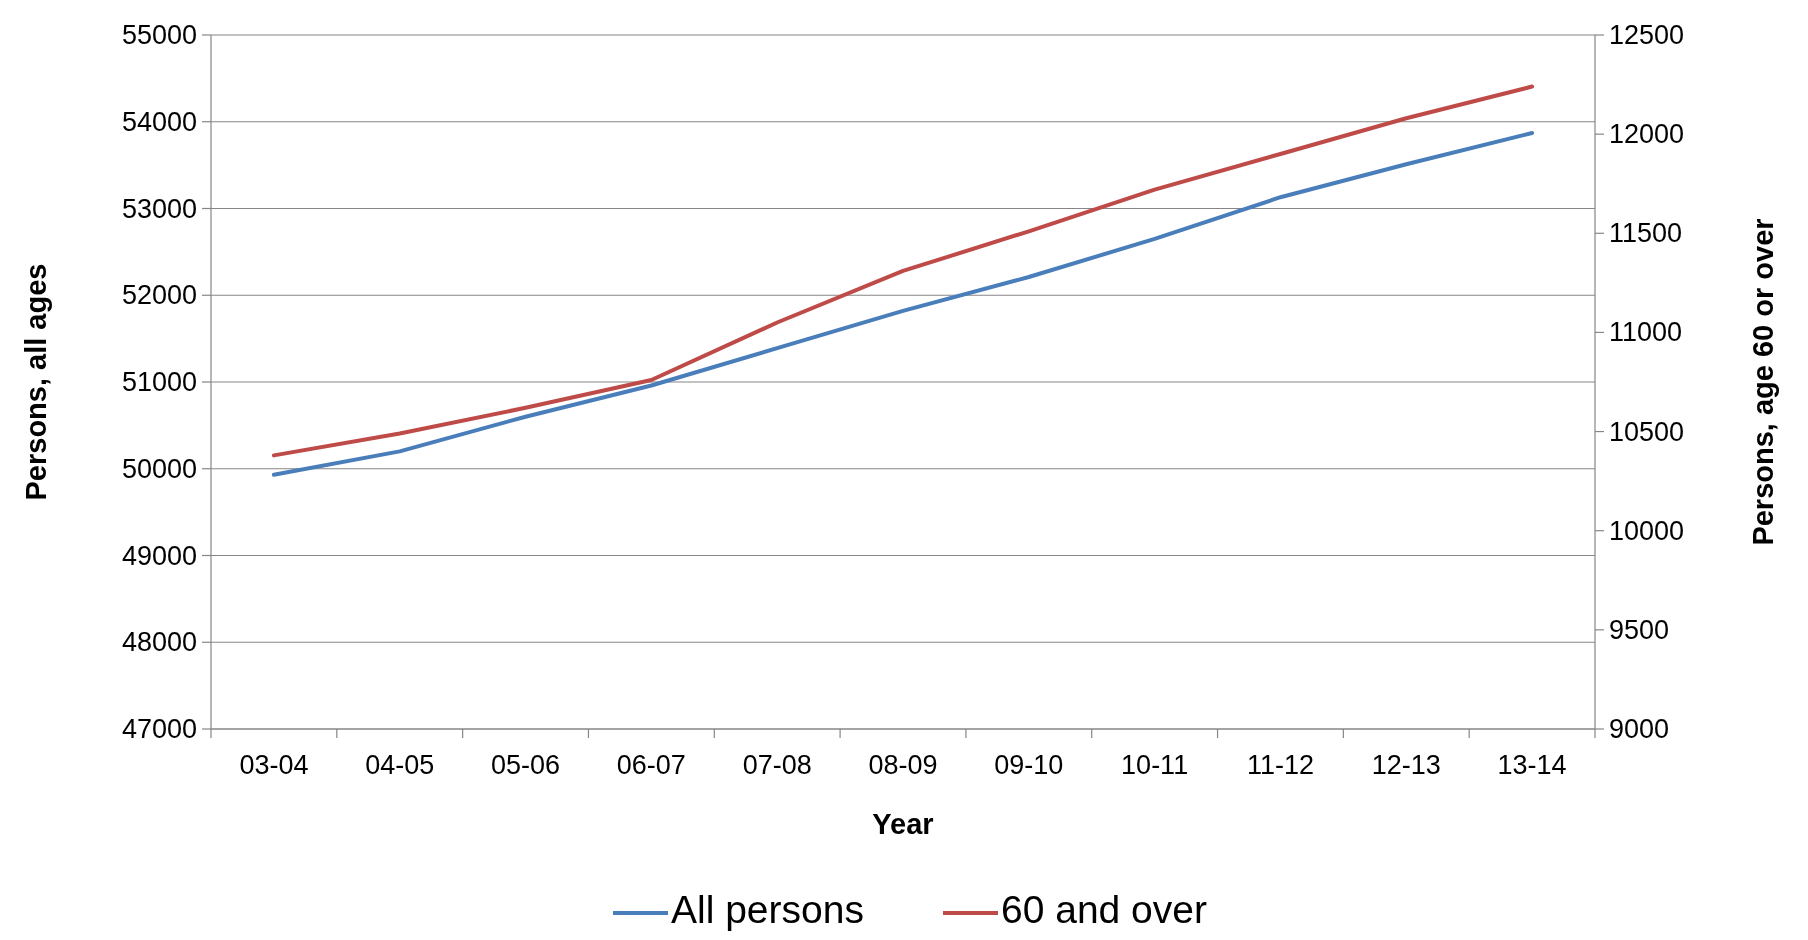 Image resolution: width=1808 pixels, height=940 pixels. Describe the element at coordinates (36, 382) in the screenshot. I see `y-axis-title: Persons, all ages` at that location.